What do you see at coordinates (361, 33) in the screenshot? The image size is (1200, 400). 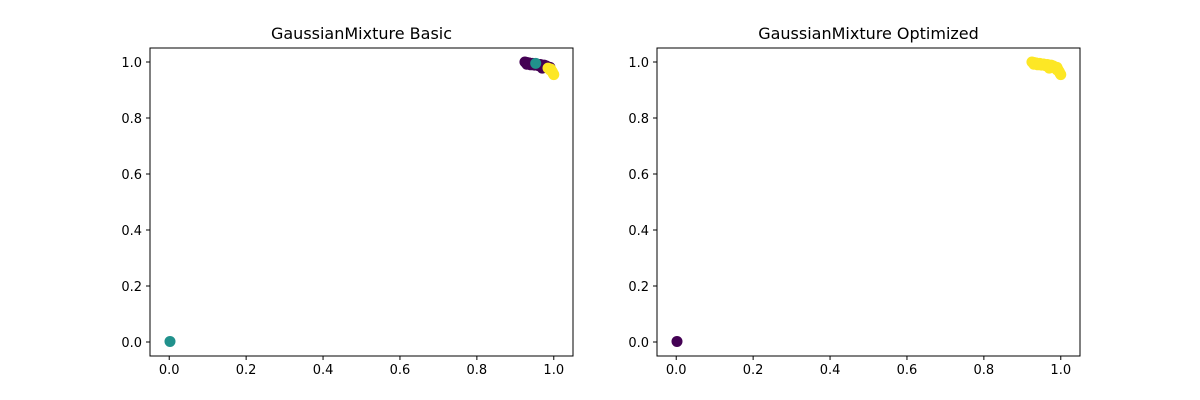 I see `chart-title: GaussianMixture Basic` at bounding box center [361, 33].